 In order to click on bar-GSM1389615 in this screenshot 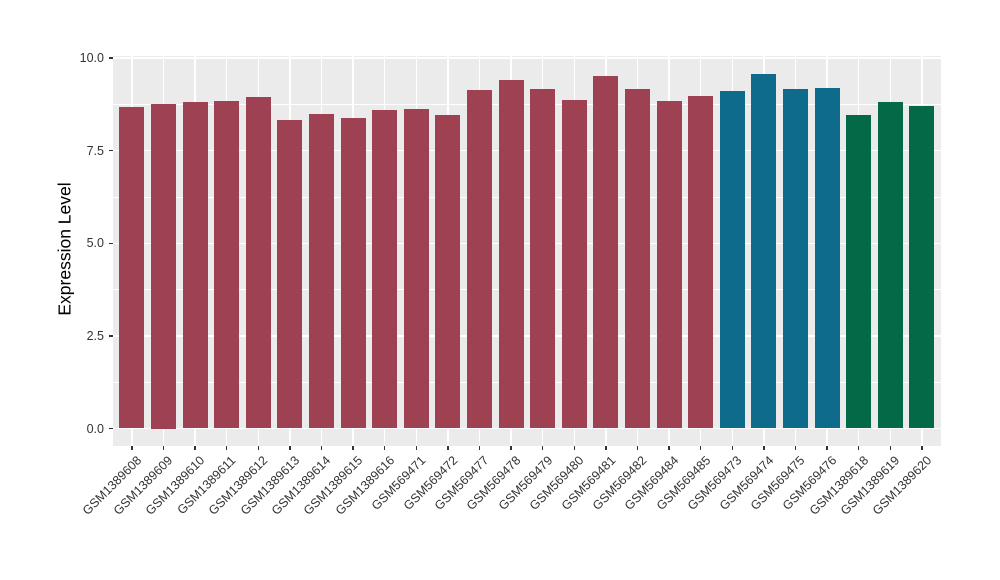, I will do `click(353, 273)`.